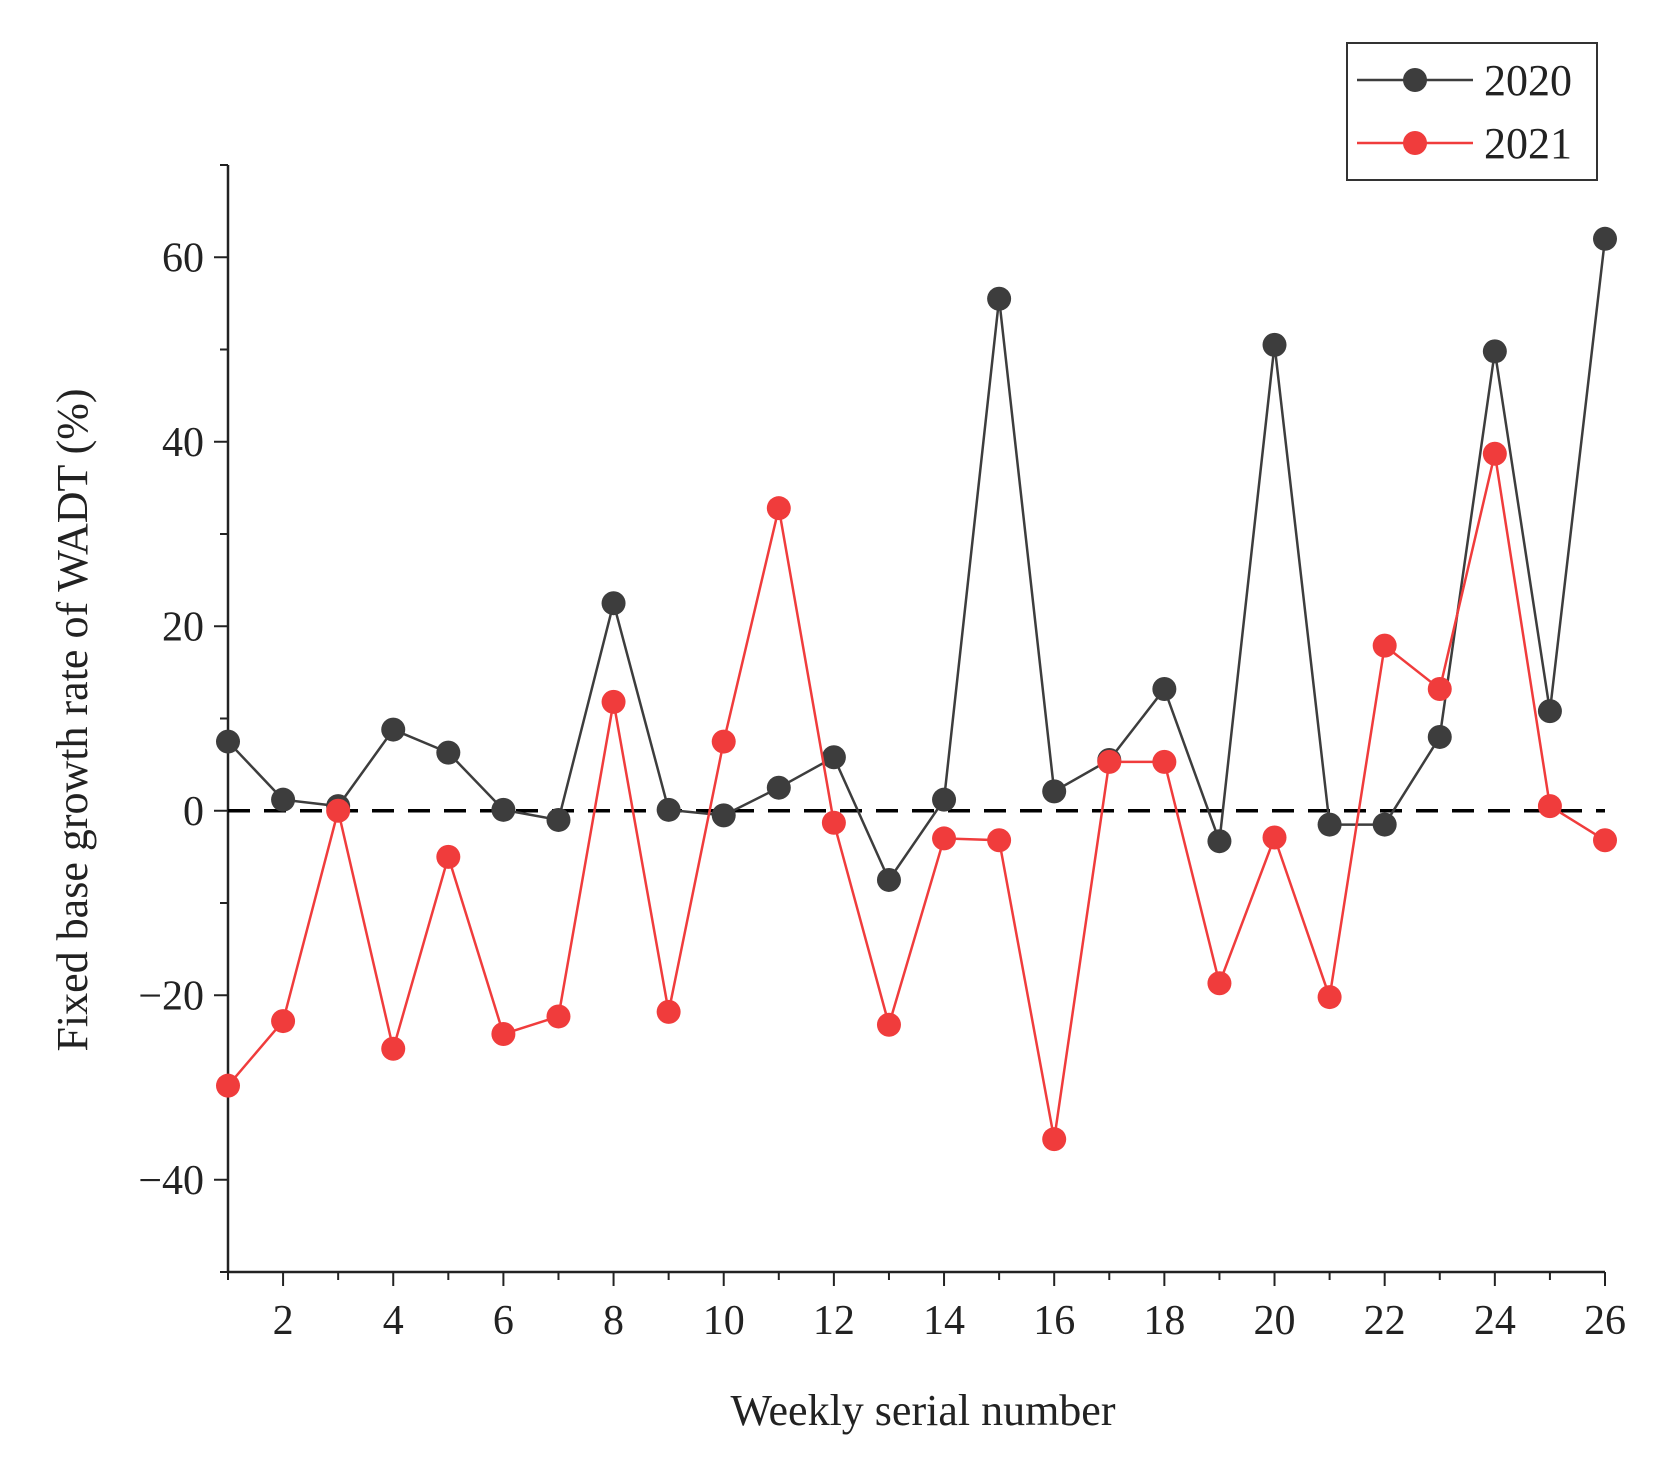 Image resolution: width=1671 pixels, height=1473 pixels. I want to click on x-tick-label: 26, so click(1605, 1321).